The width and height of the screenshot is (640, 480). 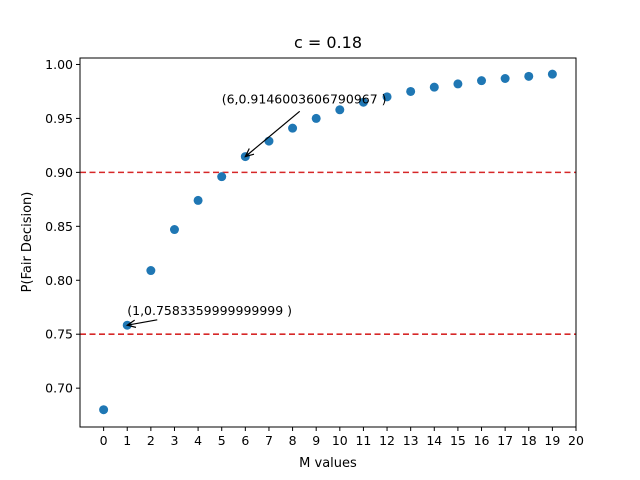 I want to click on x-tick-label-1: 1, so click(x=127, y=440).